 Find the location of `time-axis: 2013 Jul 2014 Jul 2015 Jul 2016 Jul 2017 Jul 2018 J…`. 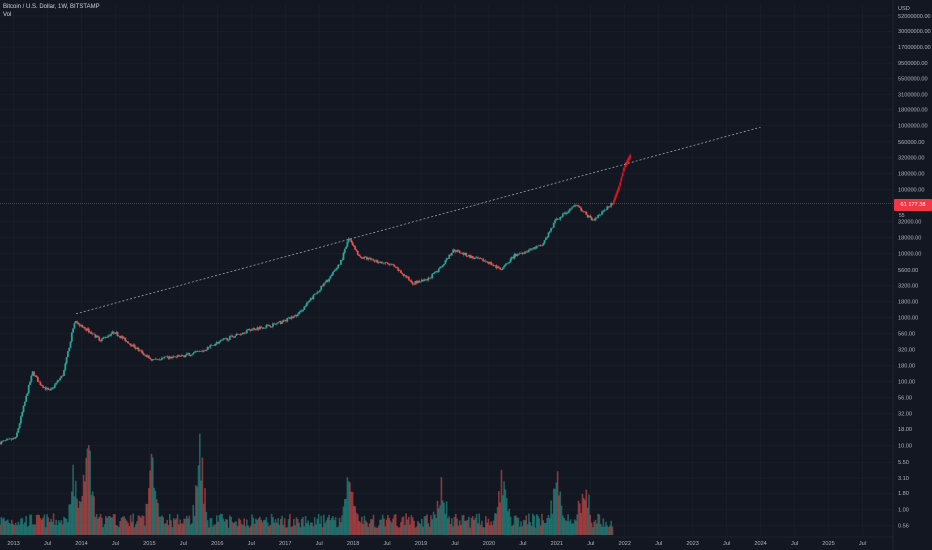

time-axis: 2013 Jul 2014 Jul 2015 Jul 2016 Jul 2017 Jul 2018 J… is located at coordinates (446, 541).